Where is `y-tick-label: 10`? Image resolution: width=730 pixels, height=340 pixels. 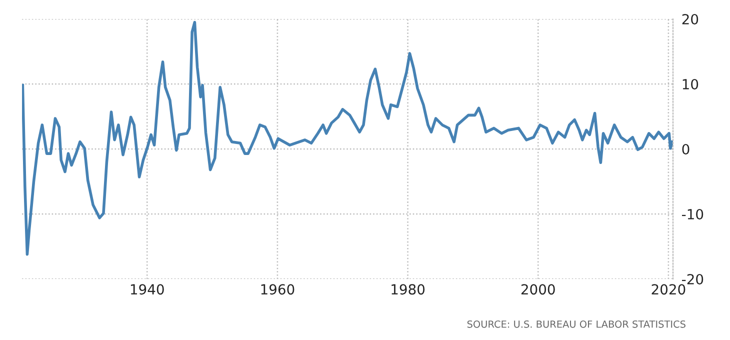 y-tick-label: 10 is located at coordinates (690, 84).